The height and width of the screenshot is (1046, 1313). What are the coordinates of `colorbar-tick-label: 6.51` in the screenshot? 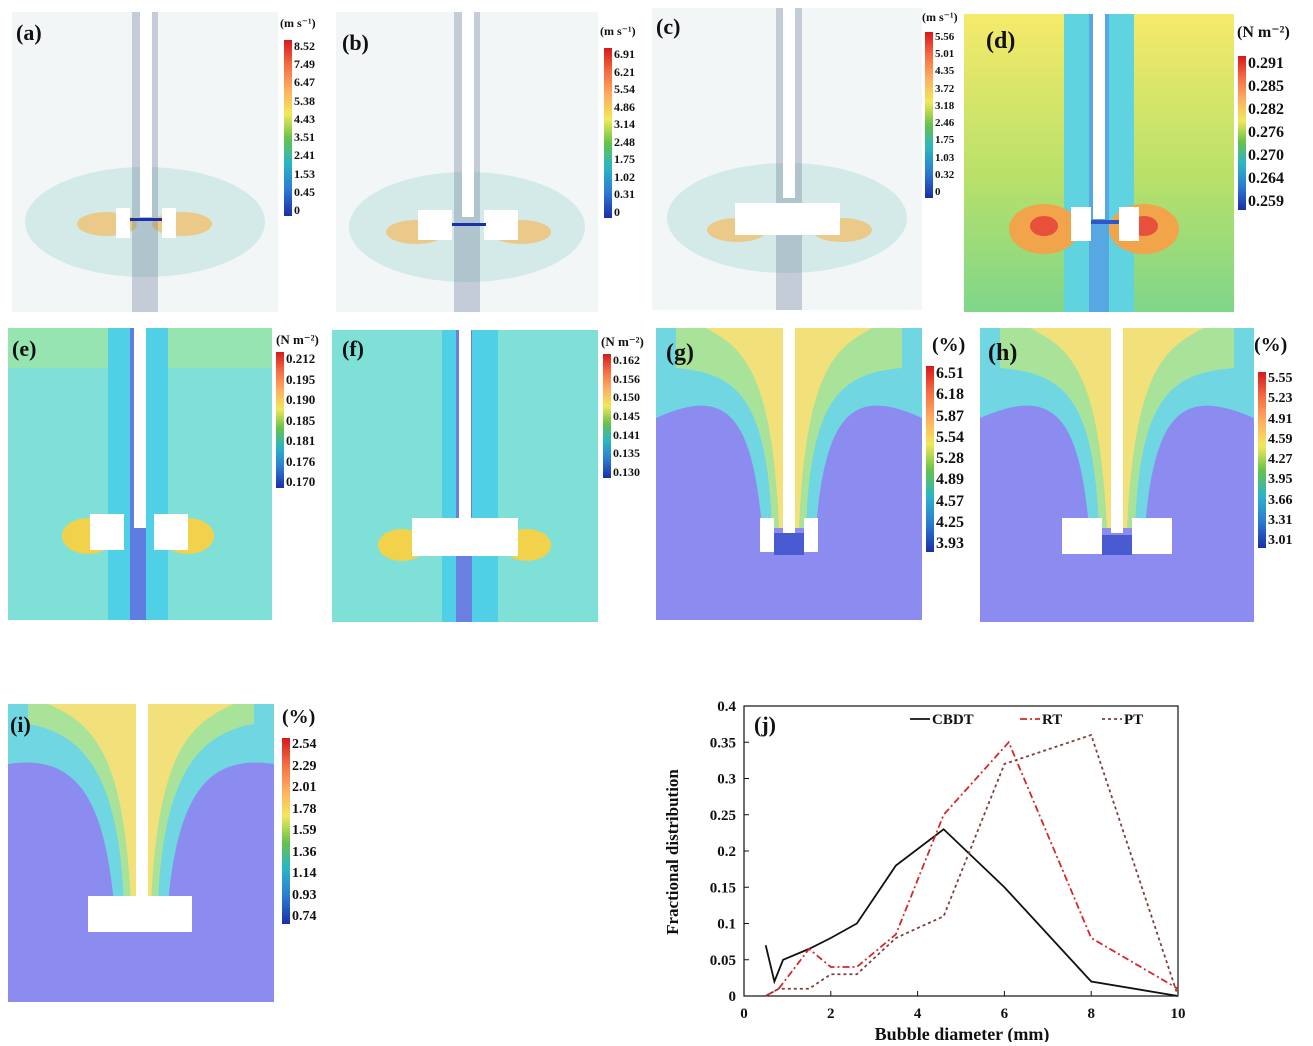 It's located at (950, 373).